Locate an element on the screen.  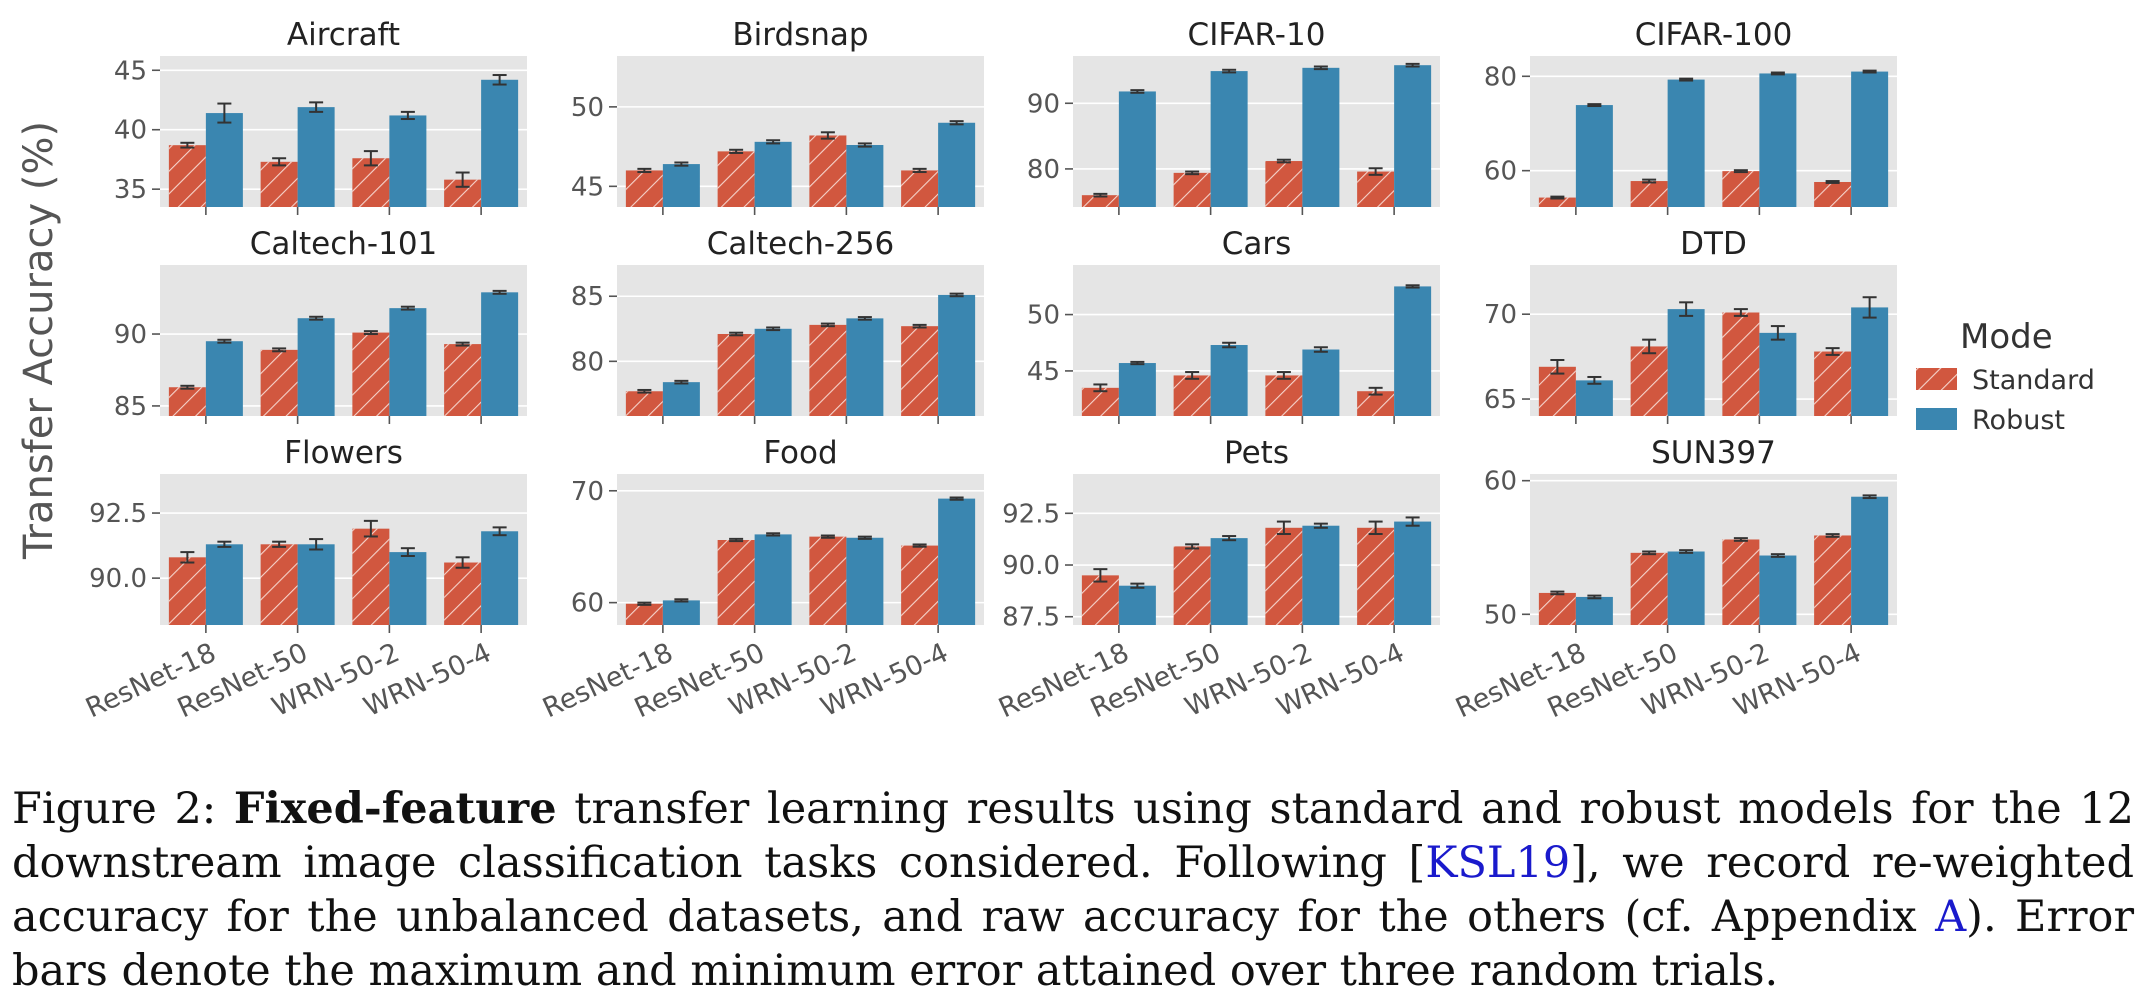
y-tick-label: 90 is located at coordinates (130, 335).